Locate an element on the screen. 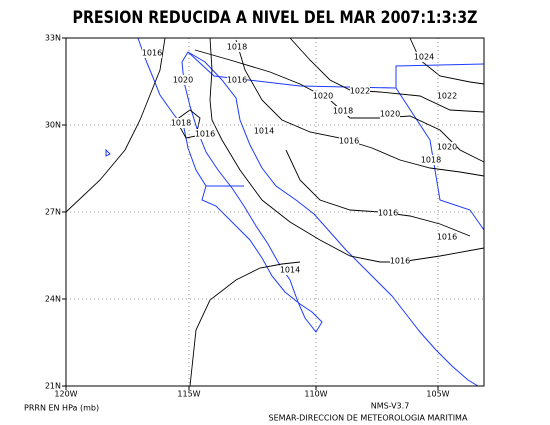 The image size is (550, 425). lat-label: 33N is located at coordinates (53, 38).